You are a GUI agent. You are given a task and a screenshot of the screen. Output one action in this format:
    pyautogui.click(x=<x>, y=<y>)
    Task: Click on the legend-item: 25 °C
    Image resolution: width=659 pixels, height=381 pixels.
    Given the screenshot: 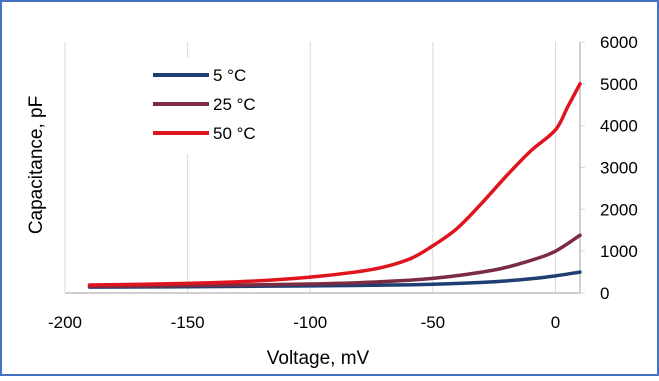 What is the action you would take?
    pyautogui.click(x=204, y=104)
    